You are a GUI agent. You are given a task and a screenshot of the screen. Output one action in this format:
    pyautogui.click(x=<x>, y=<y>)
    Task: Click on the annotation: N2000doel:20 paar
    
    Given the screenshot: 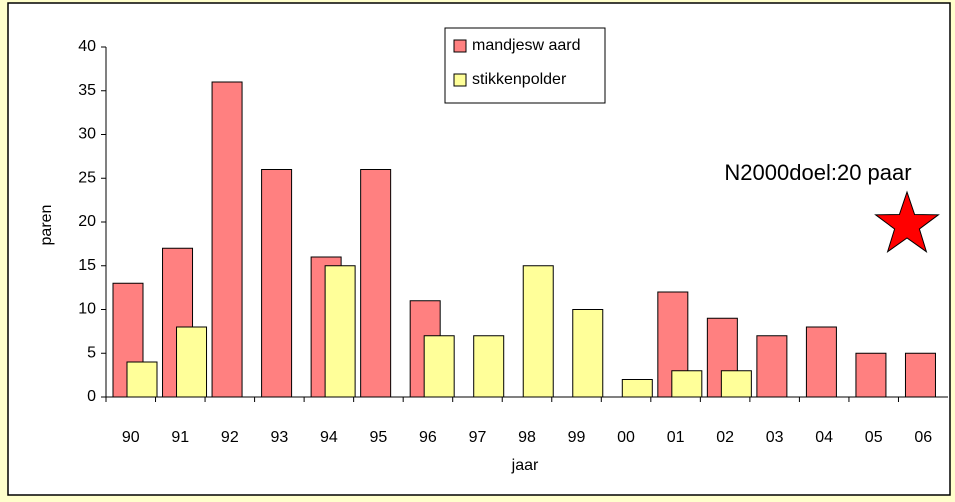 What is the action you would take?
    pyautogui.click(x=817, y=172)
    